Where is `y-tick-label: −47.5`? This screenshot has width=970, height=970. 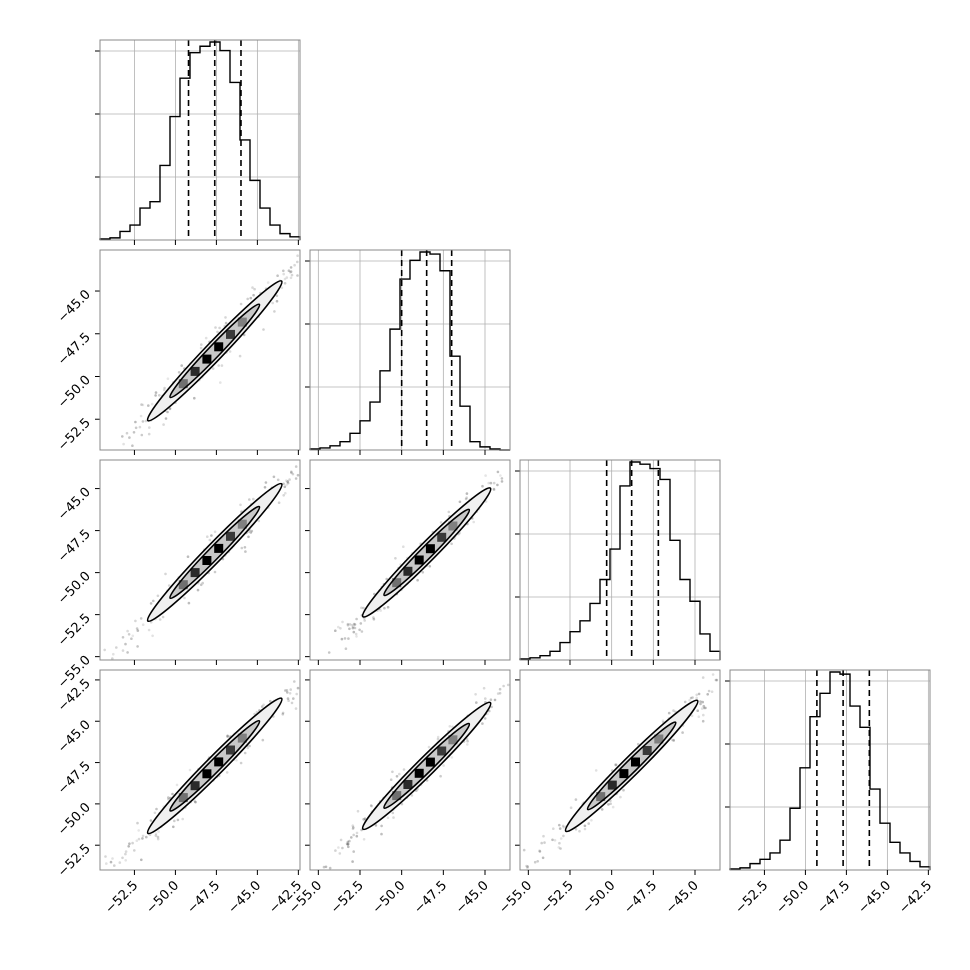
y-tick-label: −47.5 is located at coordinates (74, 778).